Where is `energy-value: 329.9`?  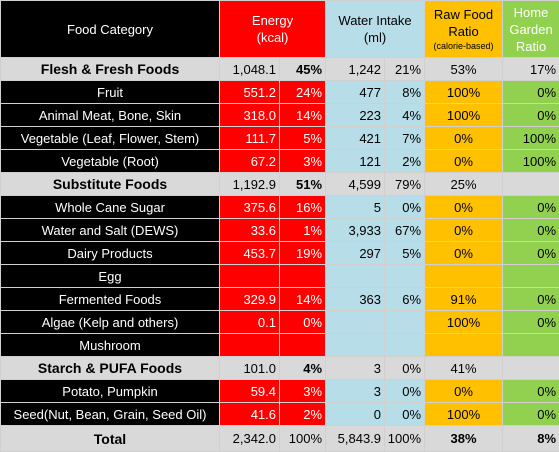
energy-value: 329.9 is located at coordinates (249, 299).